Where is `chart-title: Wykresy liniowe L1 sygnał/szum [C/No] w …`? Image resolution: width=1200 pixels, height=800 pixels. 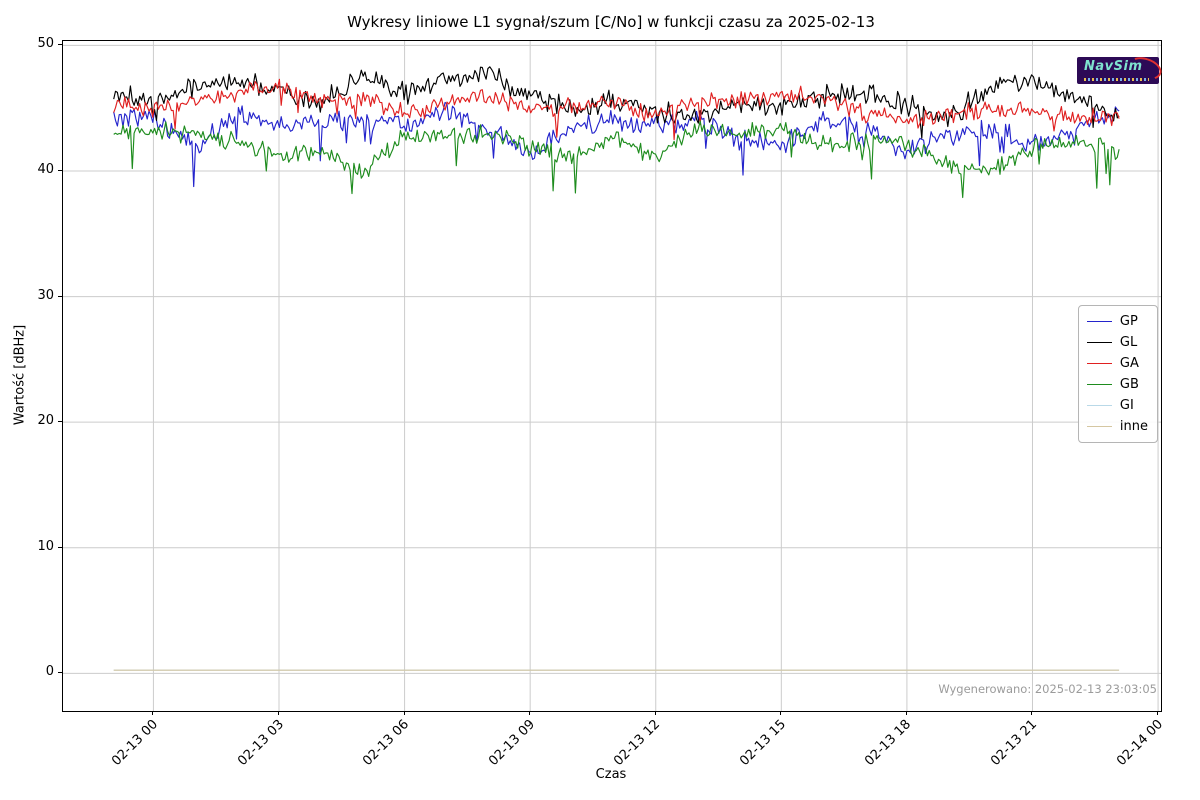
chart-title: Wykresy liniowe L1 sygnał/szum [C/No] w … is located at coordinates (611, 22).